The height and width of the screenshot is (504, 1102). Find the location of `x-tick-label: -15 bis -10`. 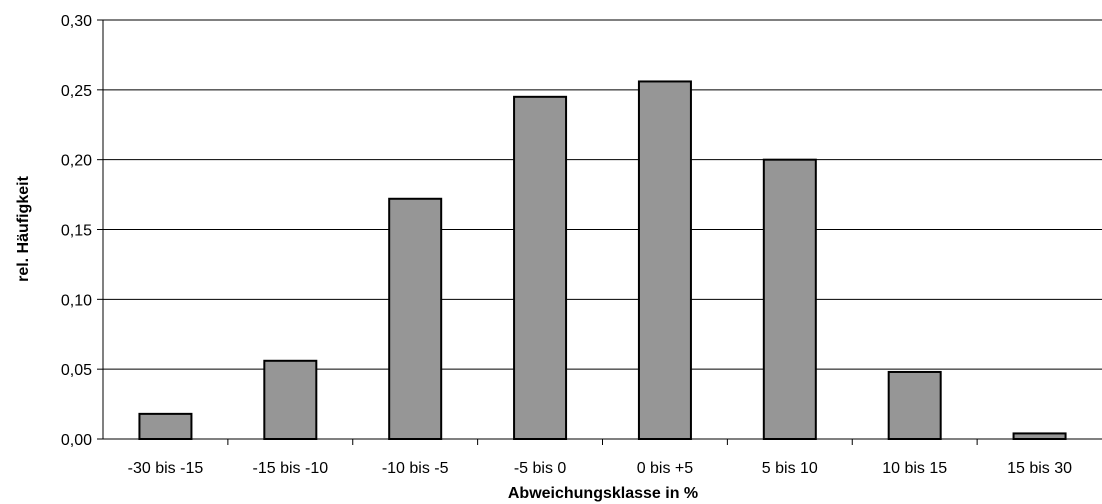

x-tick-label: -15 bis -10 is located at coordinates (291, 468).